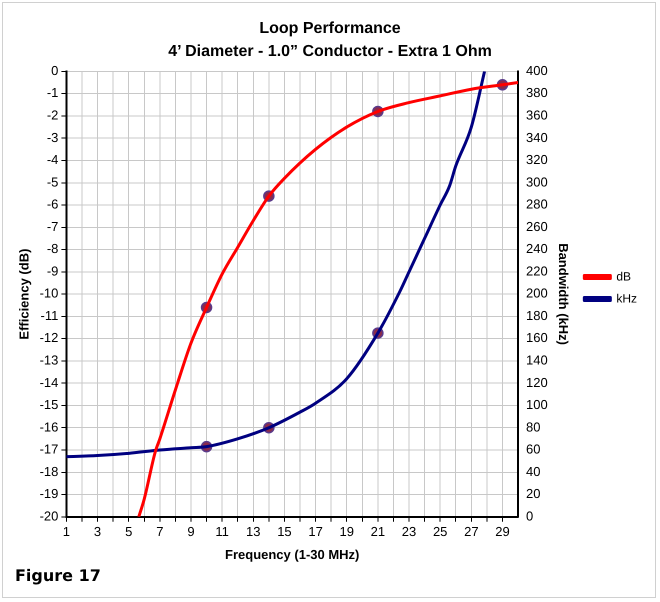  What do you see at coordinates (537, 382) in the screenshot?
I see `y2-tick-label: 120` at bounding box center [537, 382].